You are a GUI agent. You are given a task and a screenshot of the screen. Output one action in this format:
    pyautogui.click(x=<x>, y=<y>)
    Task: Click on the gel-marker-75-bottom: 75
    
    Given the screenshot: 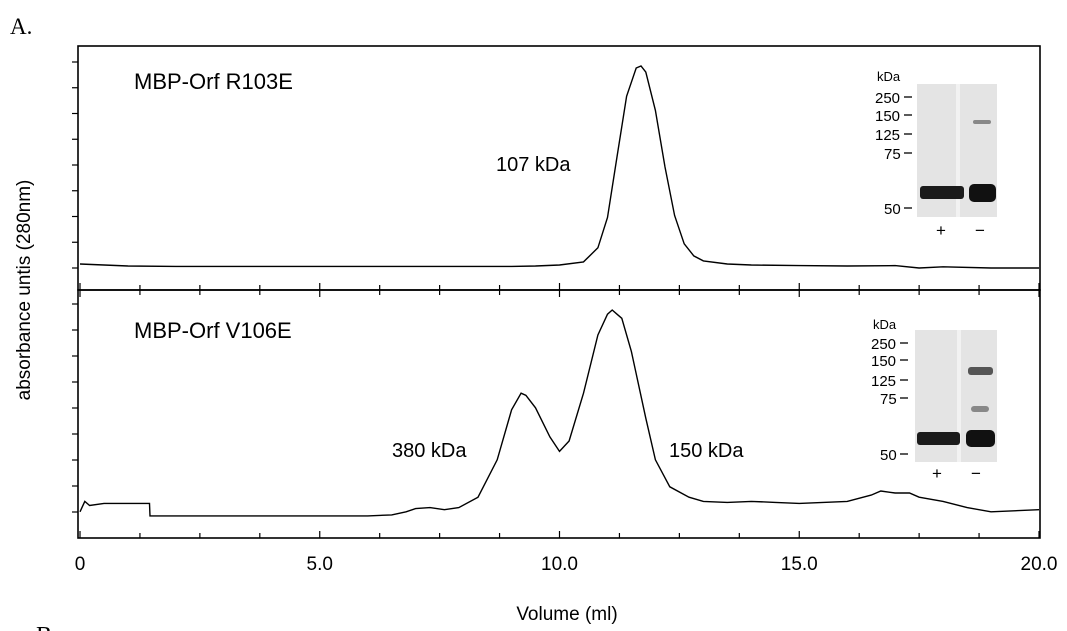 What is the action you would take?
    pyautogui.click(x=888, y=399)
    